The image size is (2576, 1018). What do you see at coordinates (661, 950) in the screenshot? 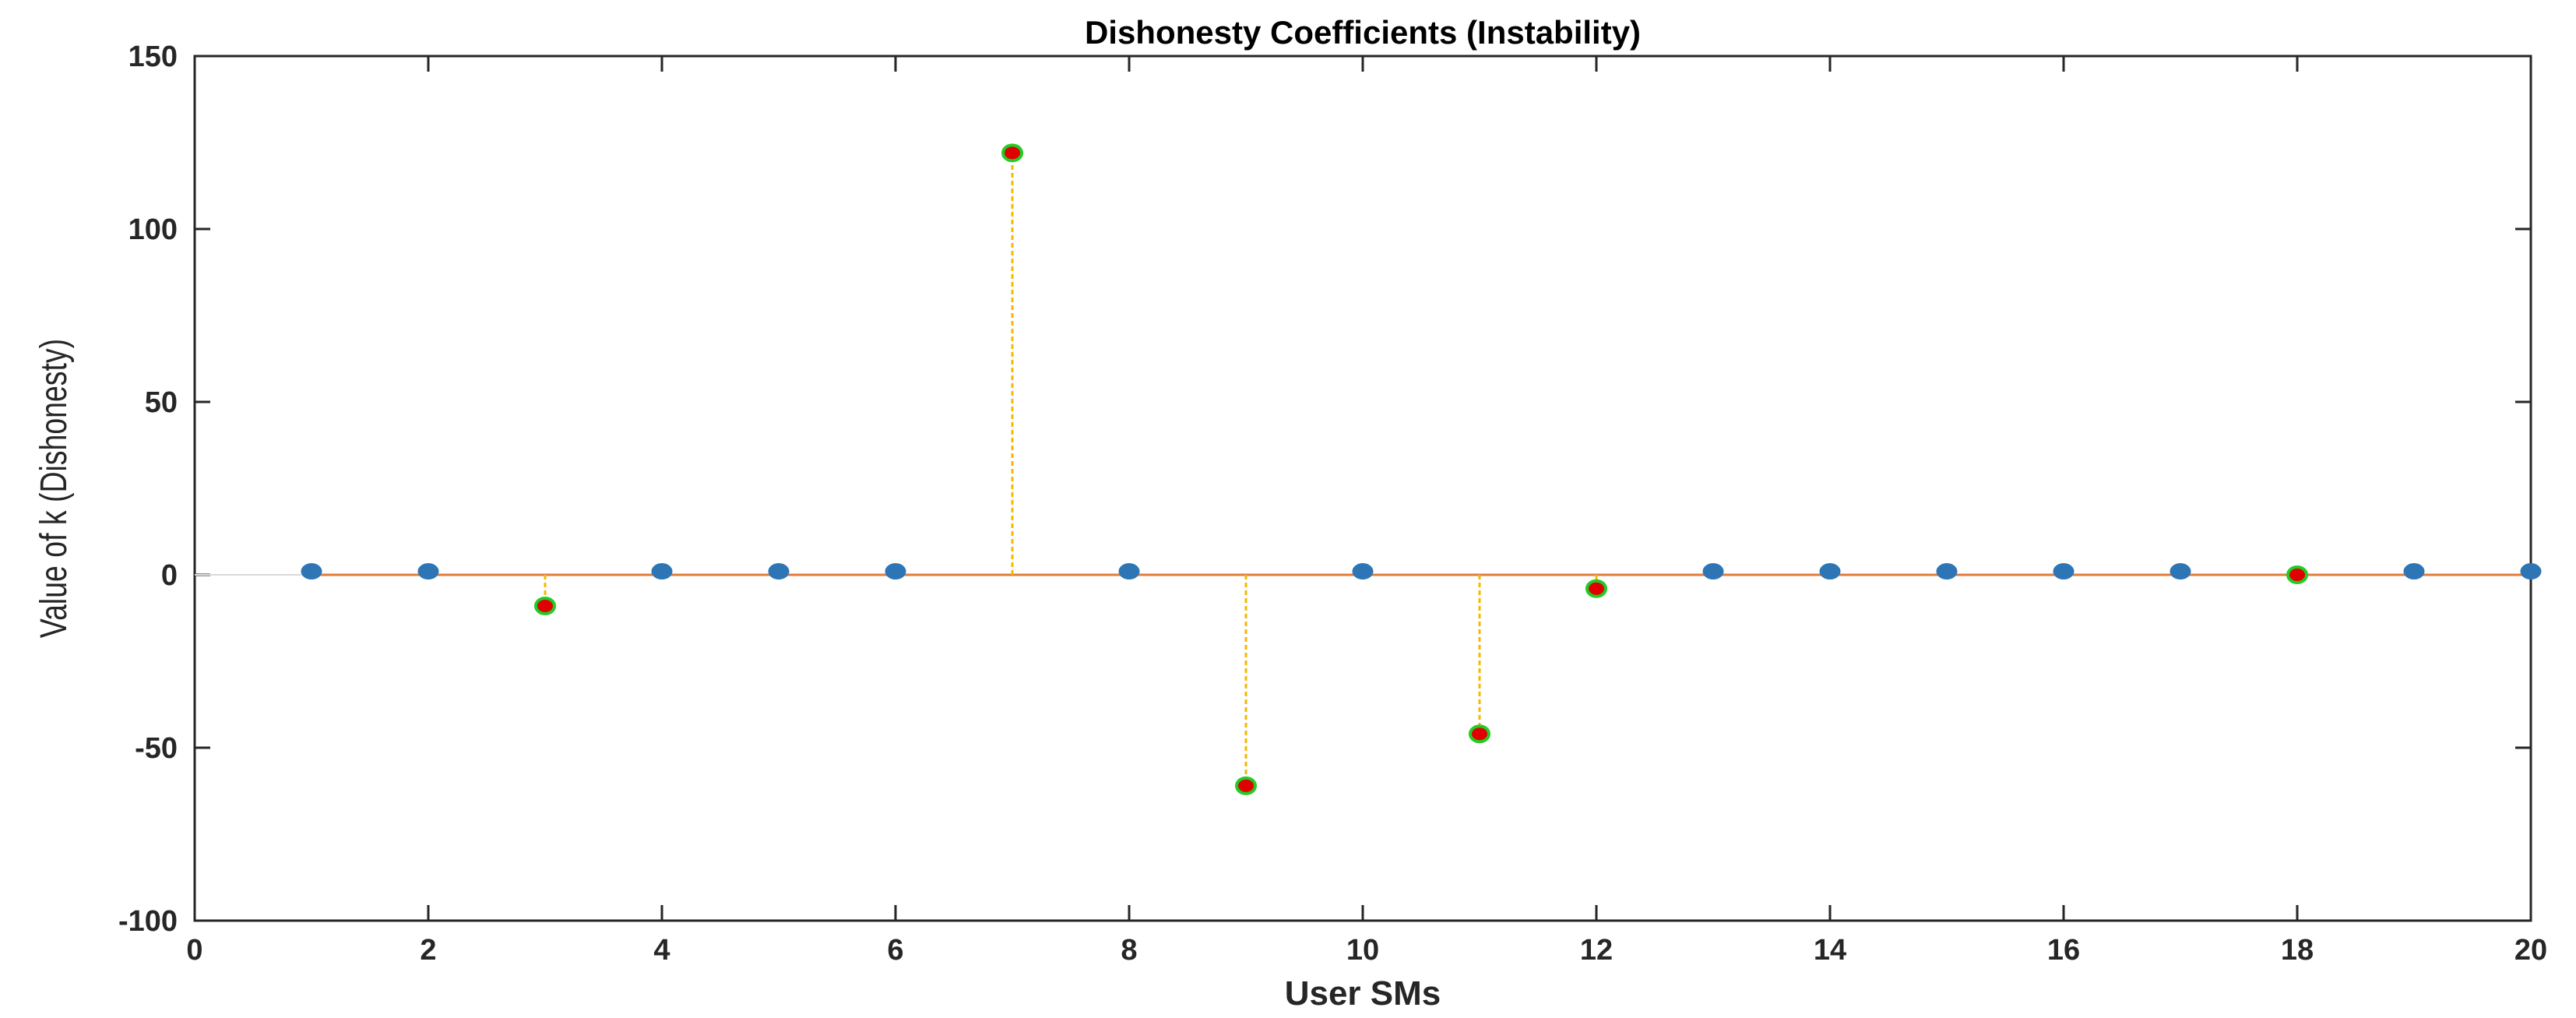
I see `x-tick-label: 4` at bounding box center [661, 950].